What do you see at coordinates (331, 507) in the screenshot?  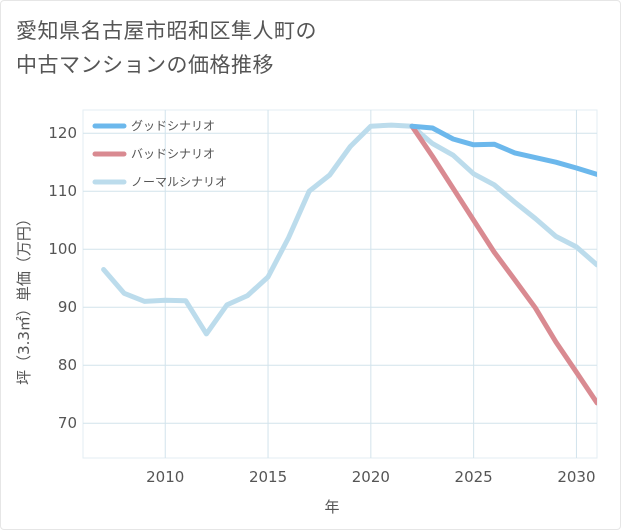 I see `x-axis-title: 年` at bounding box center [331, 507].